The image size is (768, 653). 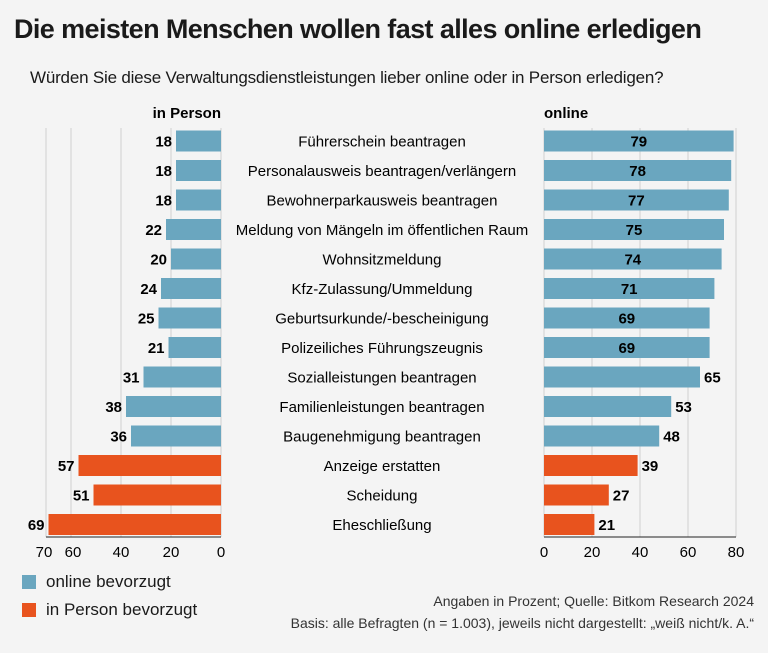 What do you see at coordinates (650, 466) in the screenshot?
I see `data-label-online: 39` at bounding box center [650, 466].